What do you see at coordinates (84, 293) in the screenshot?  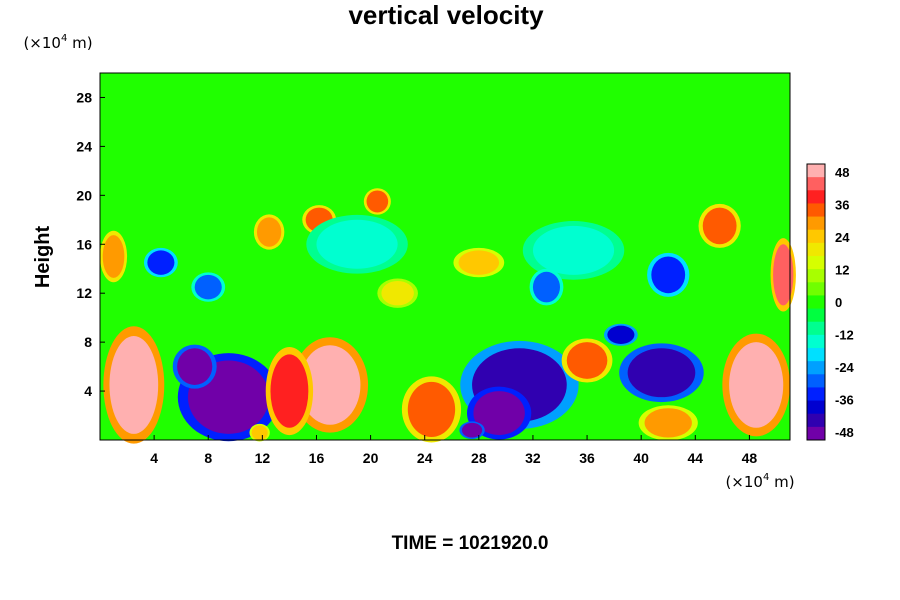 I see `y-tick-label: 12` at bounding box center [84, 293].